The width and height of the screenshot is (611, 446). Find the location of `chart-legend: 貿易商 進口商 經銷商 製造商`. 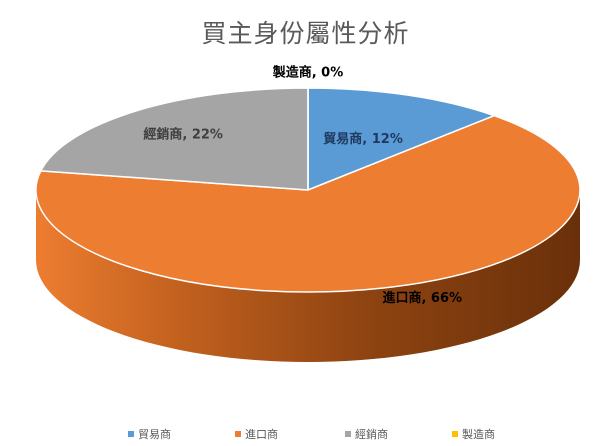

chart-legend: 貿易商 進口商 經銷商 製造商 is located at coordinates (305, 433).